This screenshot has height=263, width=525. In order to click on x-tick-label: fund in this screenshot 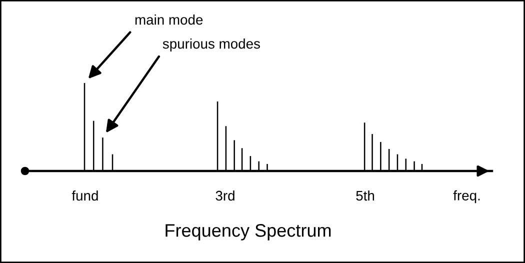, I will do `click(85, 195)`.